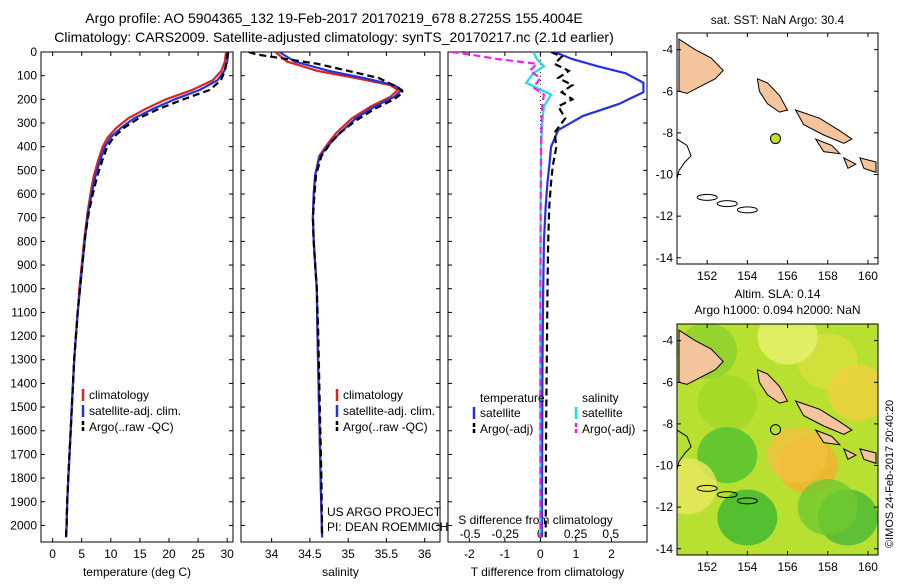 Image resolution: width=900 pixels, height=585 pixels. What do you see at coordinates (272, 554) in the screenshot?
I see `x-tick-label: 34` at bounding box center [272, 554].